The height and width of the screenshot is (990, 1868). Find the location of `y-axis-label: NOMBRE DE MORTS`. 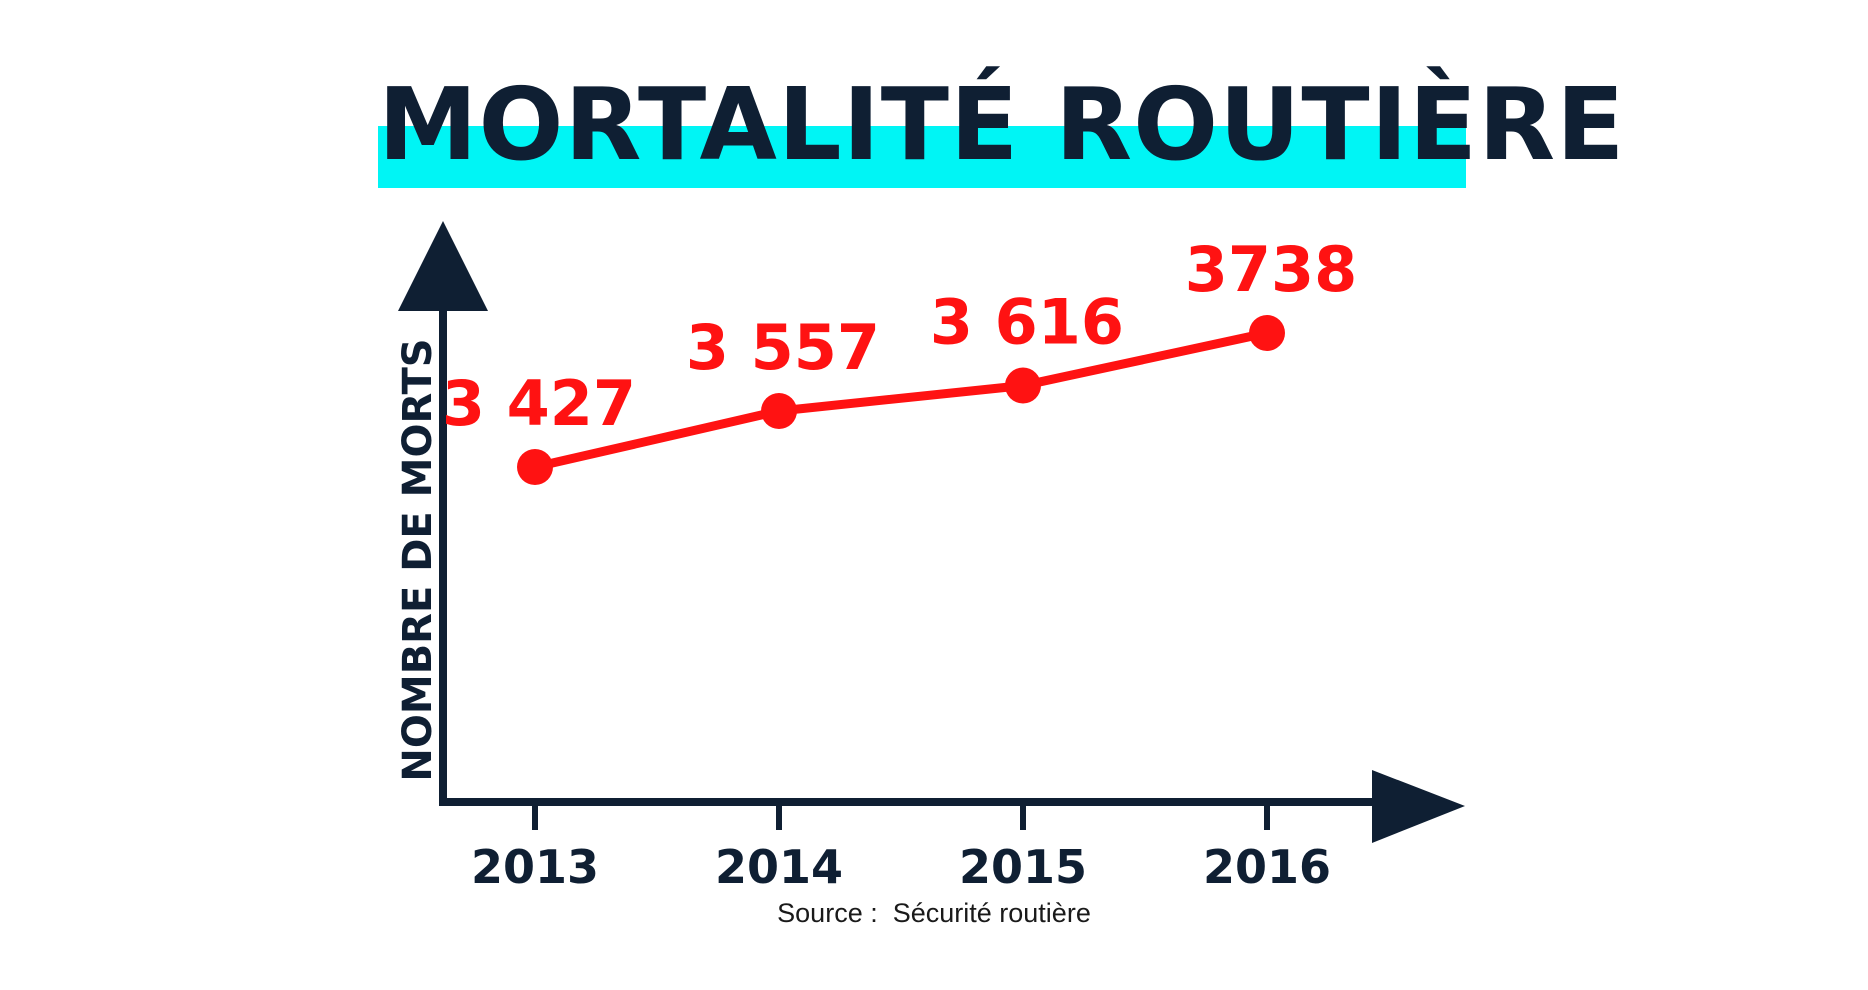

y-axis-label: NOMBRE DE MORTS is located at coordinates (418, 559).